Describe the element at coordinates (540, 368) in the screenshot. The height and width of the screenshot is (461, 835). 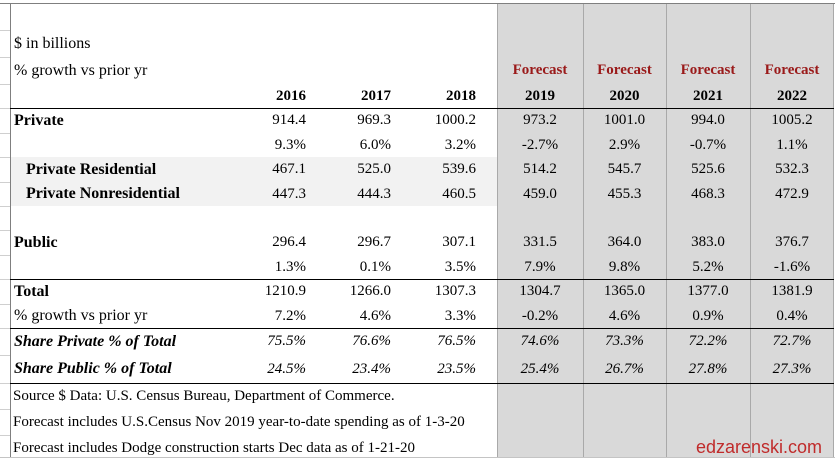
I see `value-cell: 25.4%` at that location.